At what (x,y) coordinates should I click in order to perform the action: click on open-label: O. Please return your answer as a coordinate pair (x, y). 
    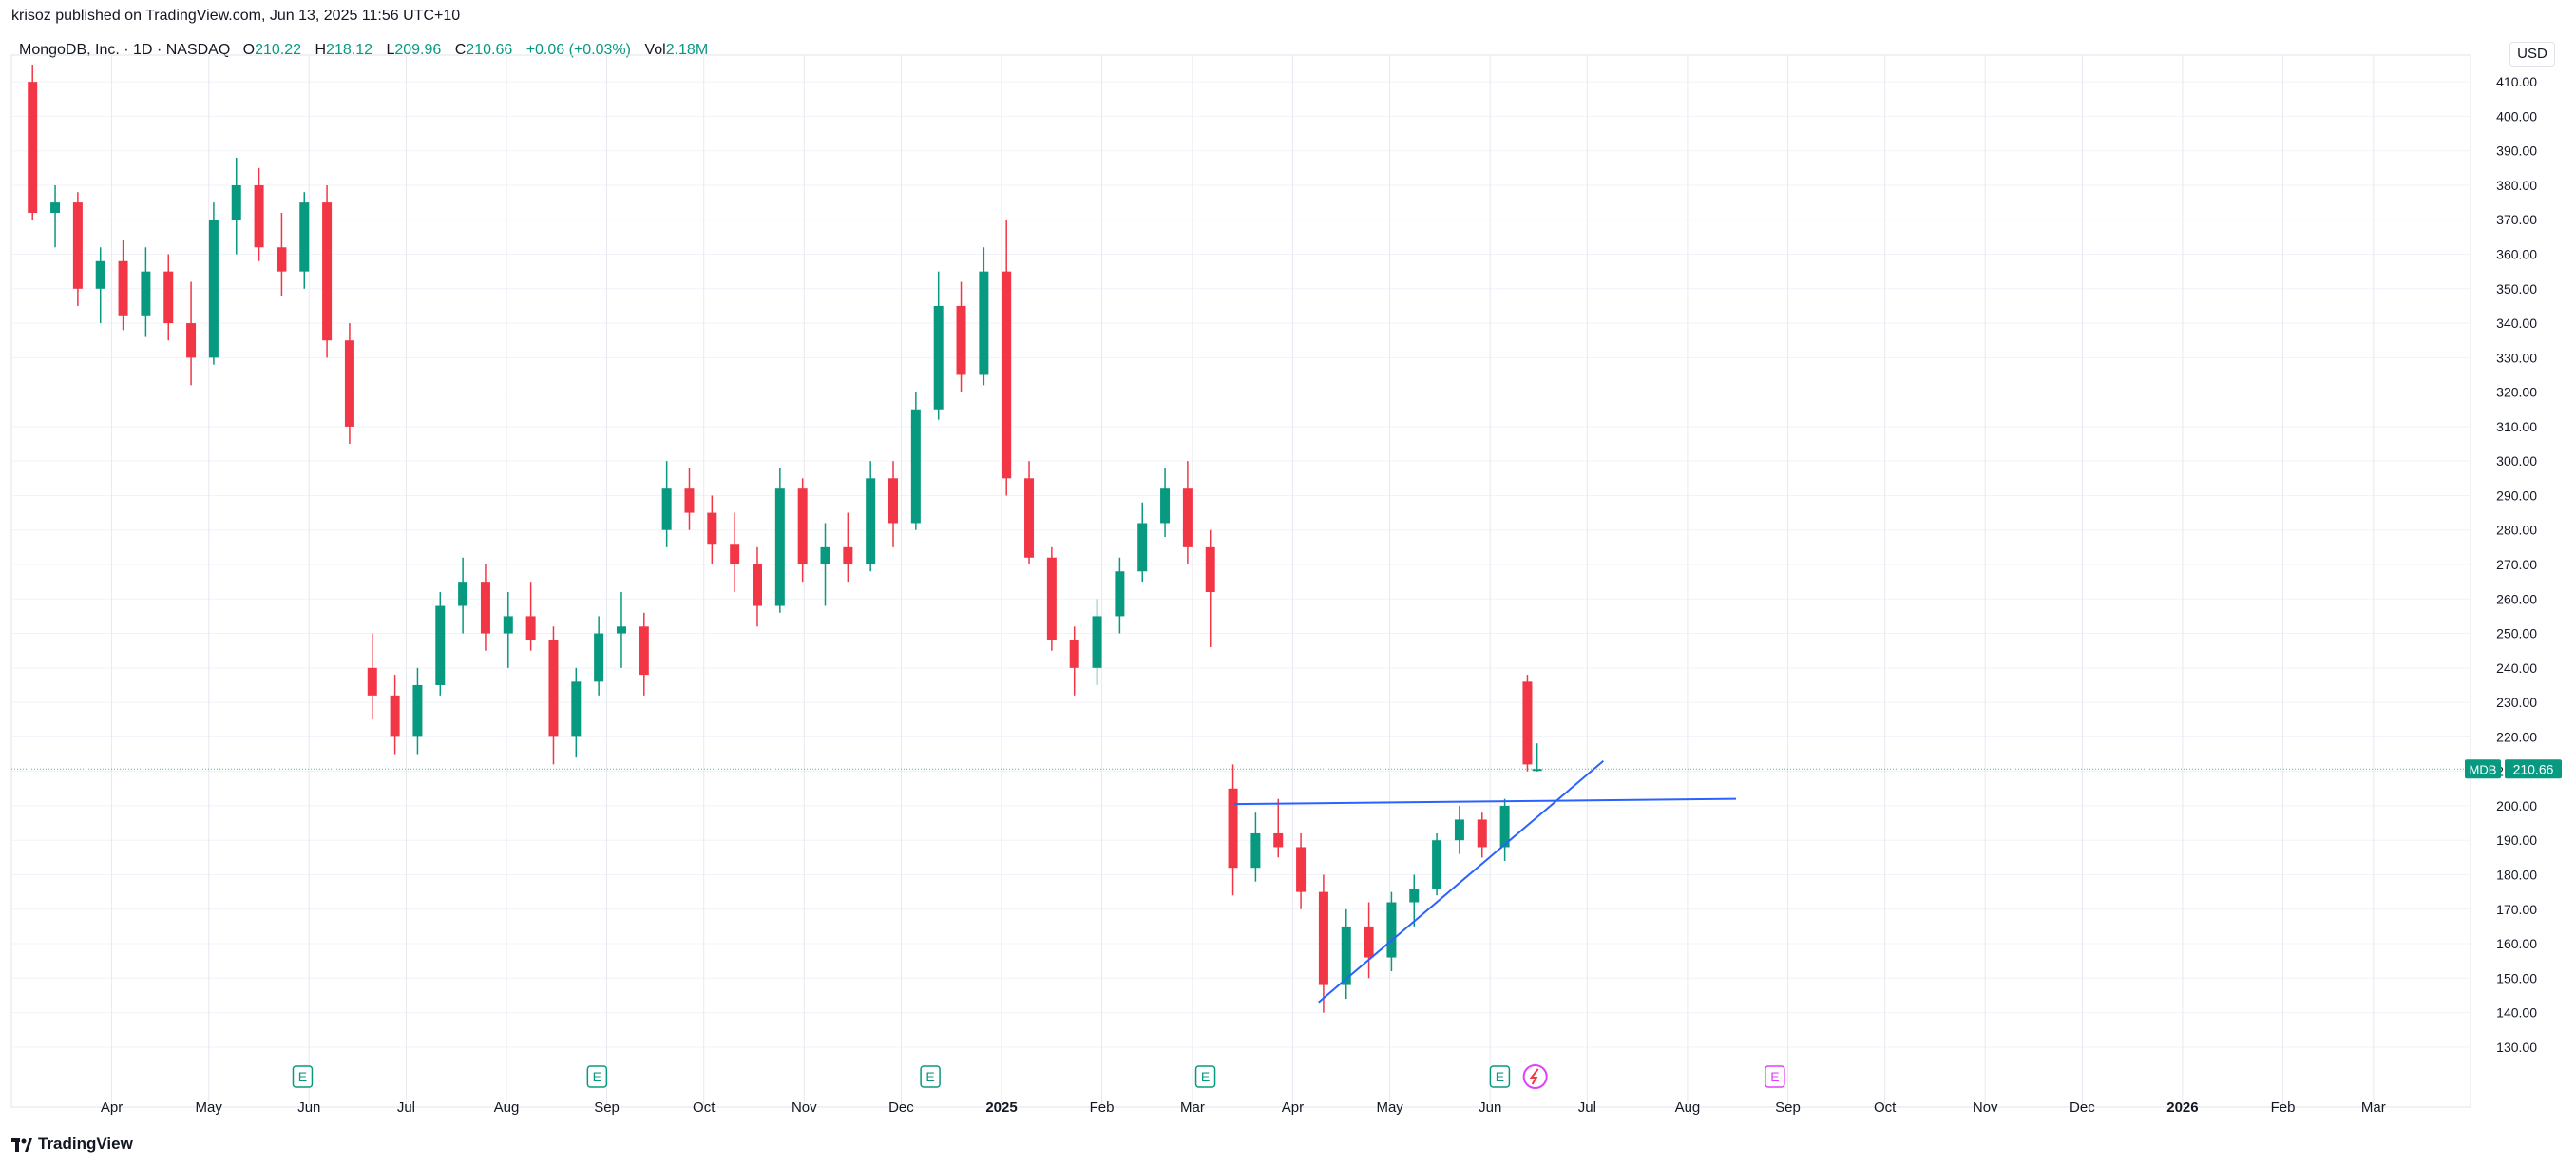
    Looking at the image, I should click on (249, 50).